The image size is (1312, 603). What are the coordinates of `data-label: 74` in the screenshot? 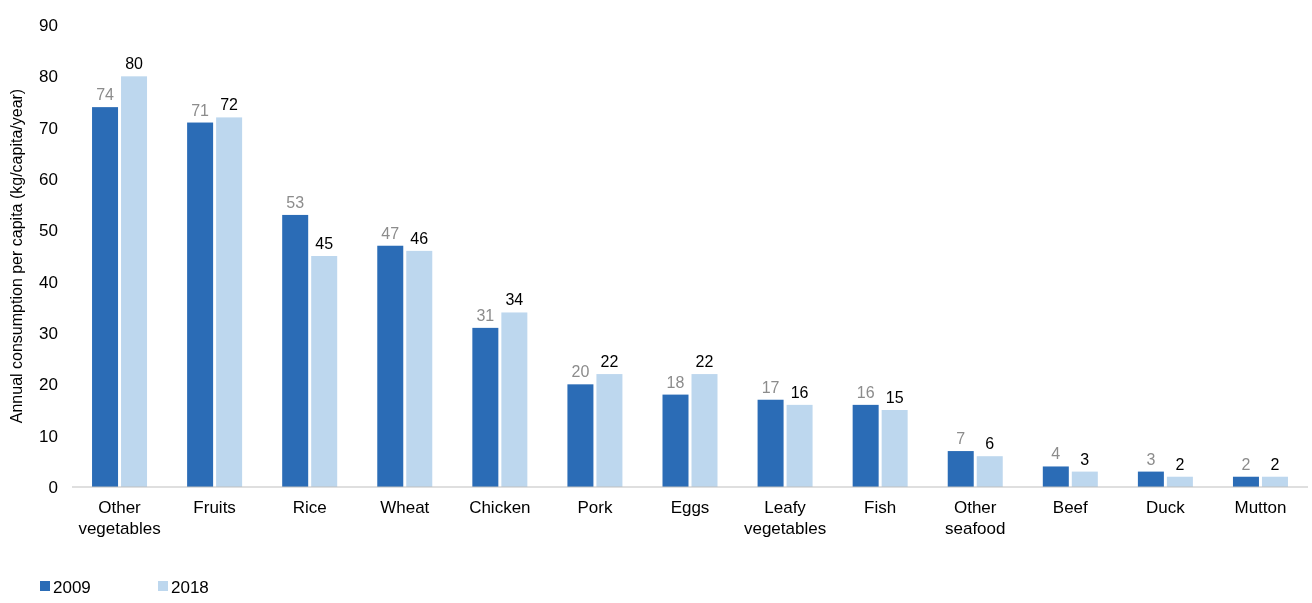 It's located at (105, 95).